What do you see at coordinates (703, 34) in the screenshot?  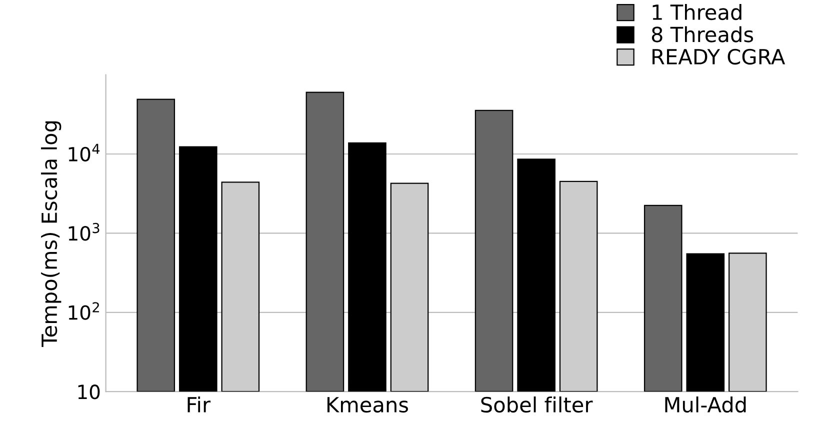 I see `legend-label: 8 Threads` at bounding box center [703, 34].